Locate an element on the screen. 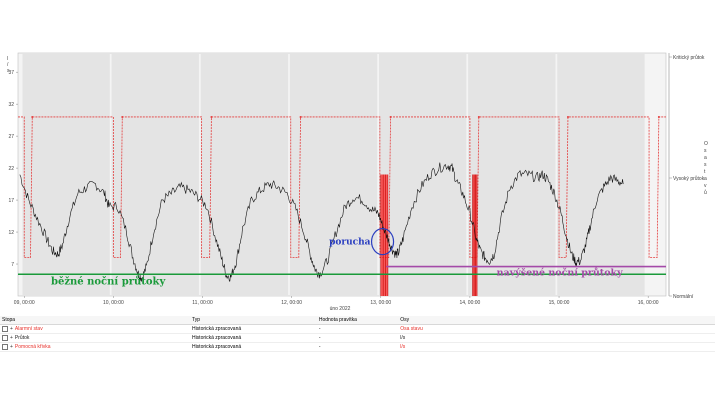 The width and height of the screenshot is (715, 402). y-axis-label-part: l is located at coordinates (7, 59).